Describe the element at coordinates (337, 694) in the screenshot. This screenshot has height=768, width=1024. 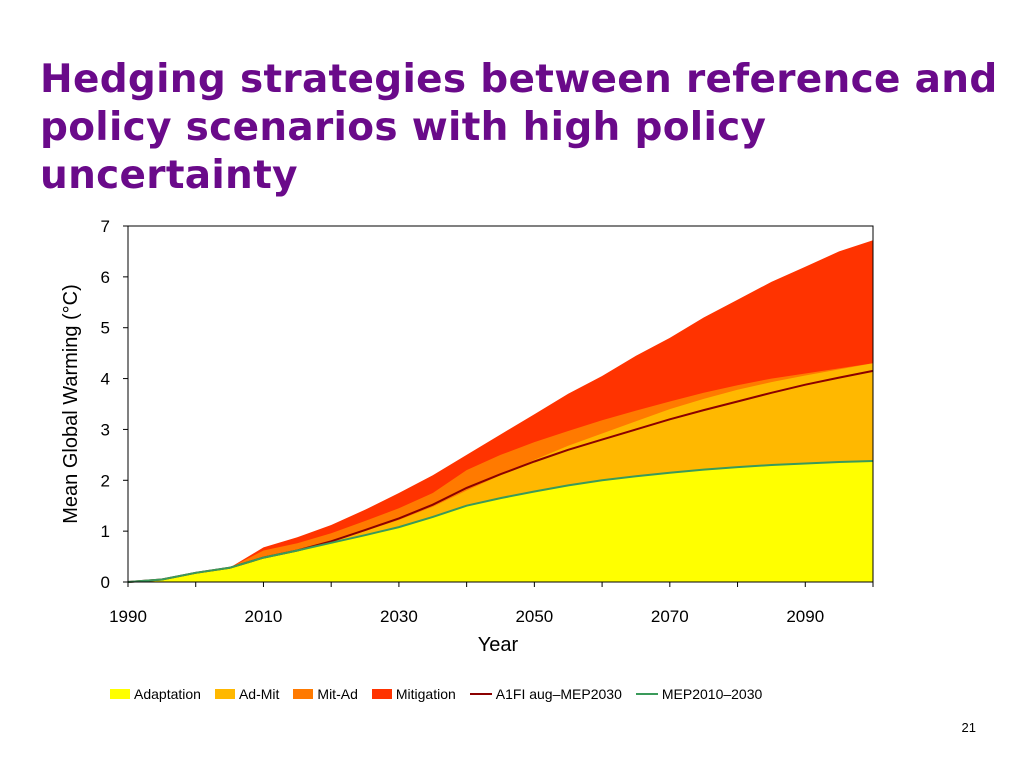
I see `legend-label-mit-ad: Mit-Ad` at that location.